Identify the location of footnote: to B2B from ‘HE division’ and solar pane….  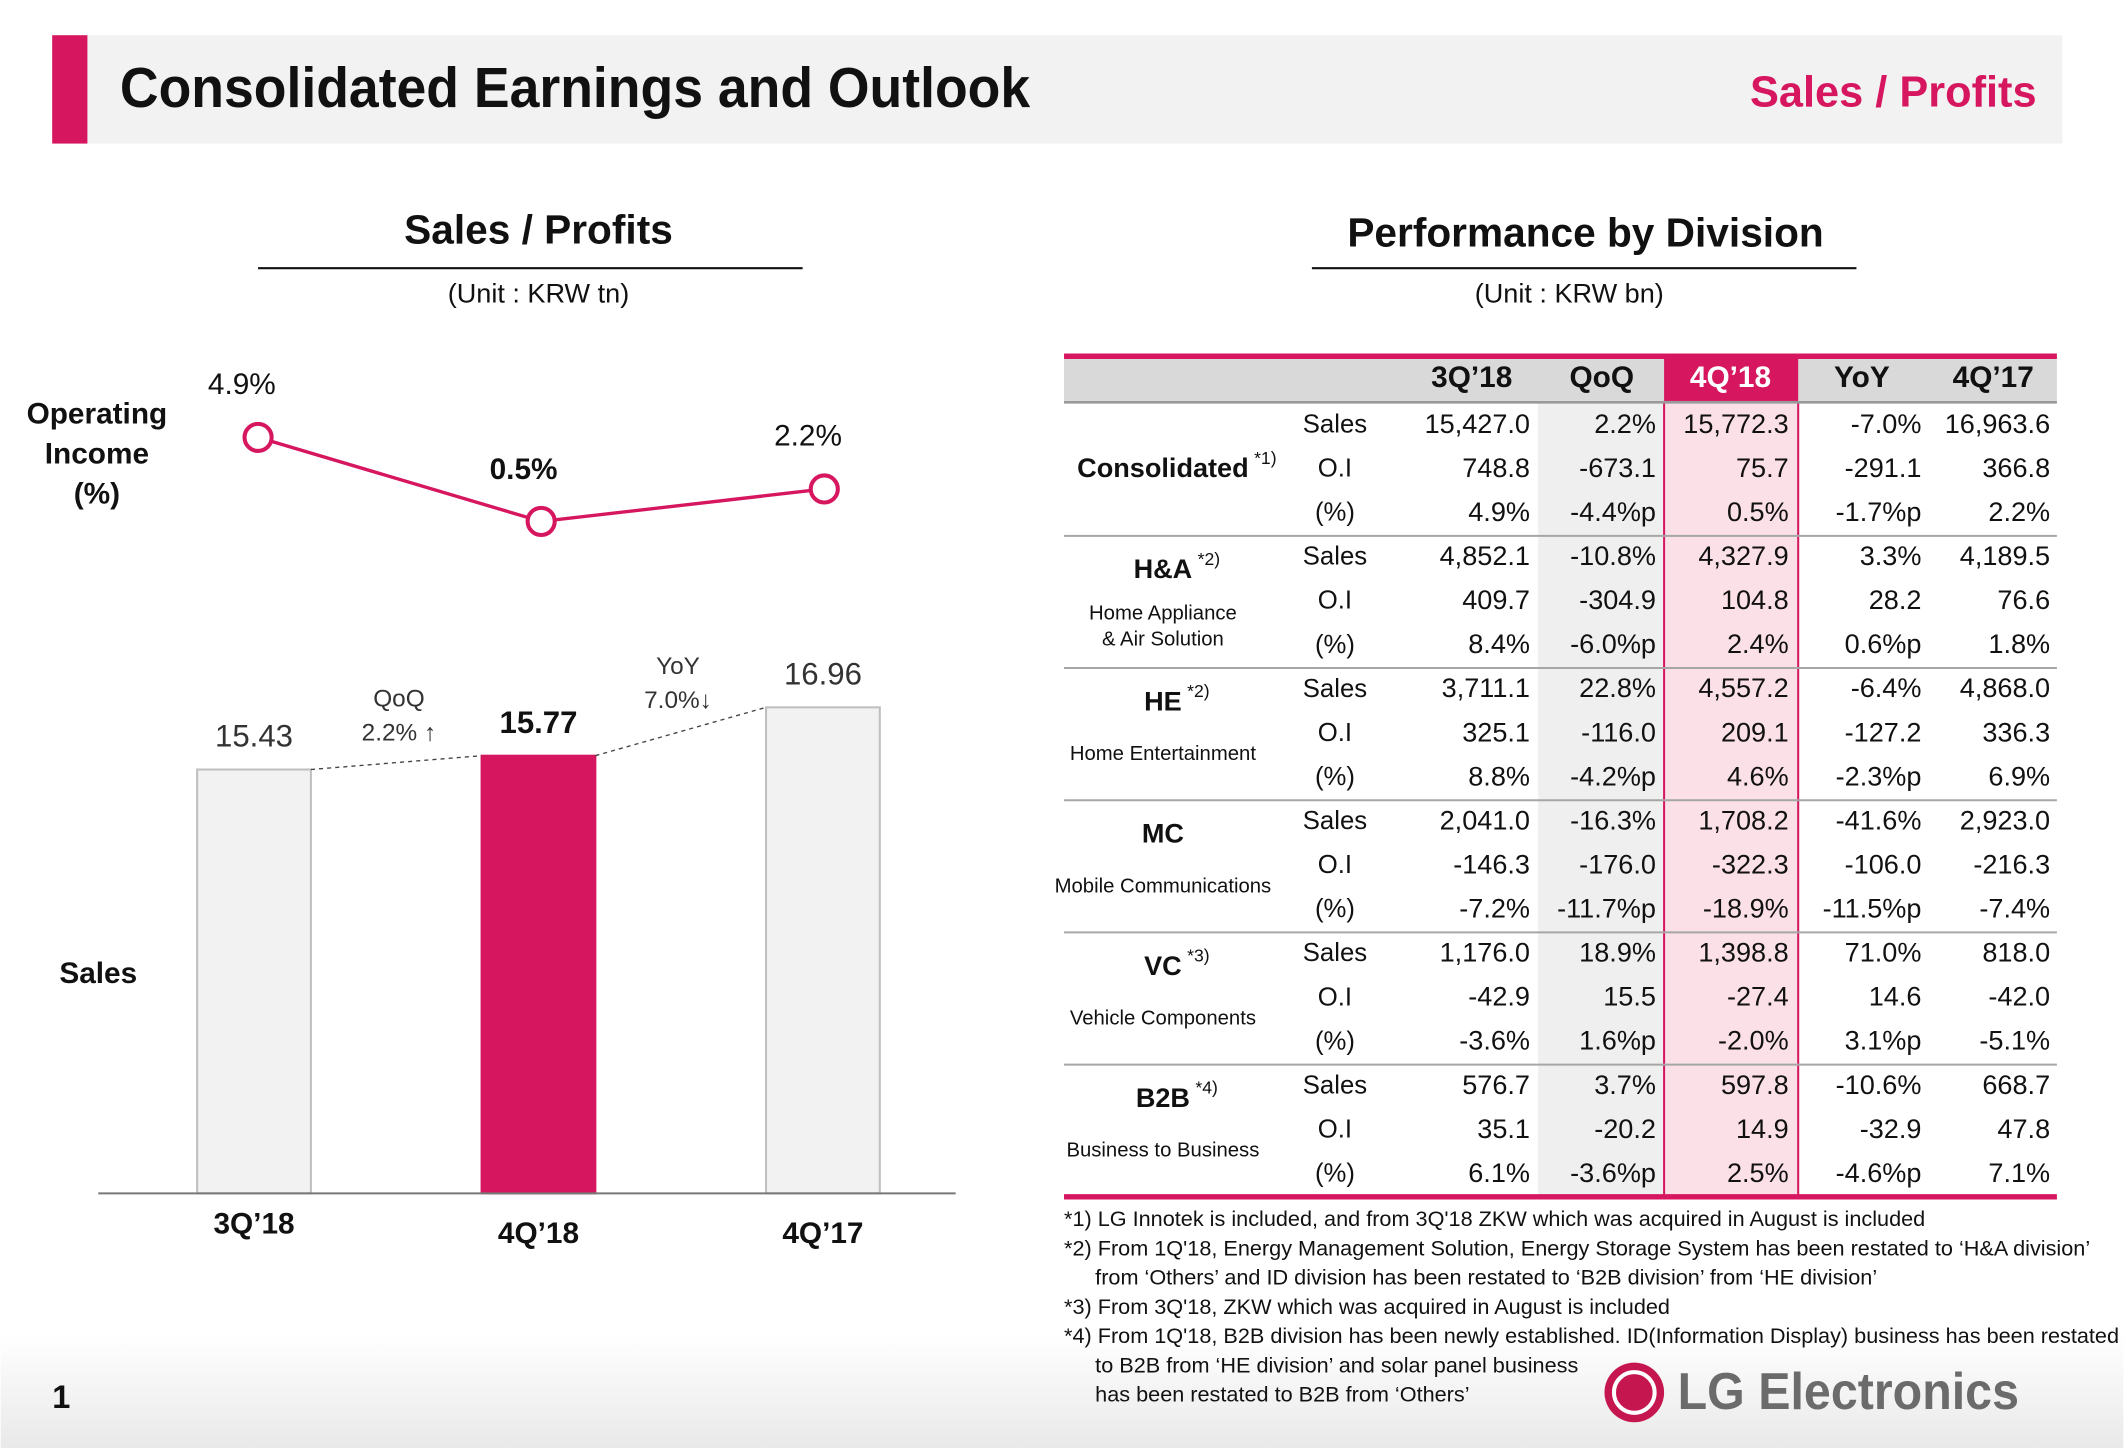
(1336, 1364).